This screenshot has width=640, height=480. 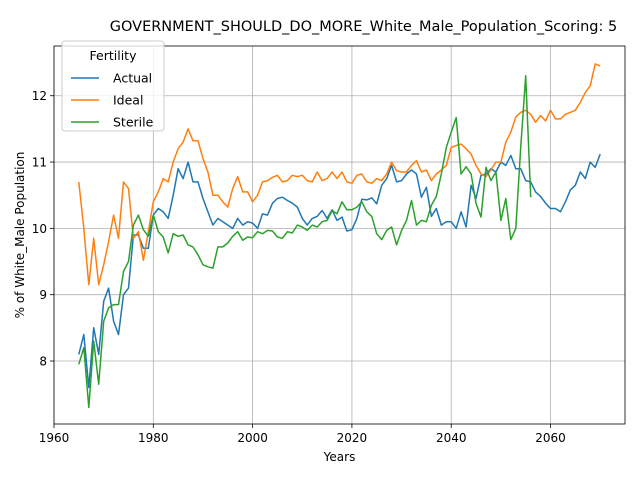 What do you see at coordinates (451, 438) in the screenshot?
I see `x-tick-label: 2040` at bounding box center [451, 438].